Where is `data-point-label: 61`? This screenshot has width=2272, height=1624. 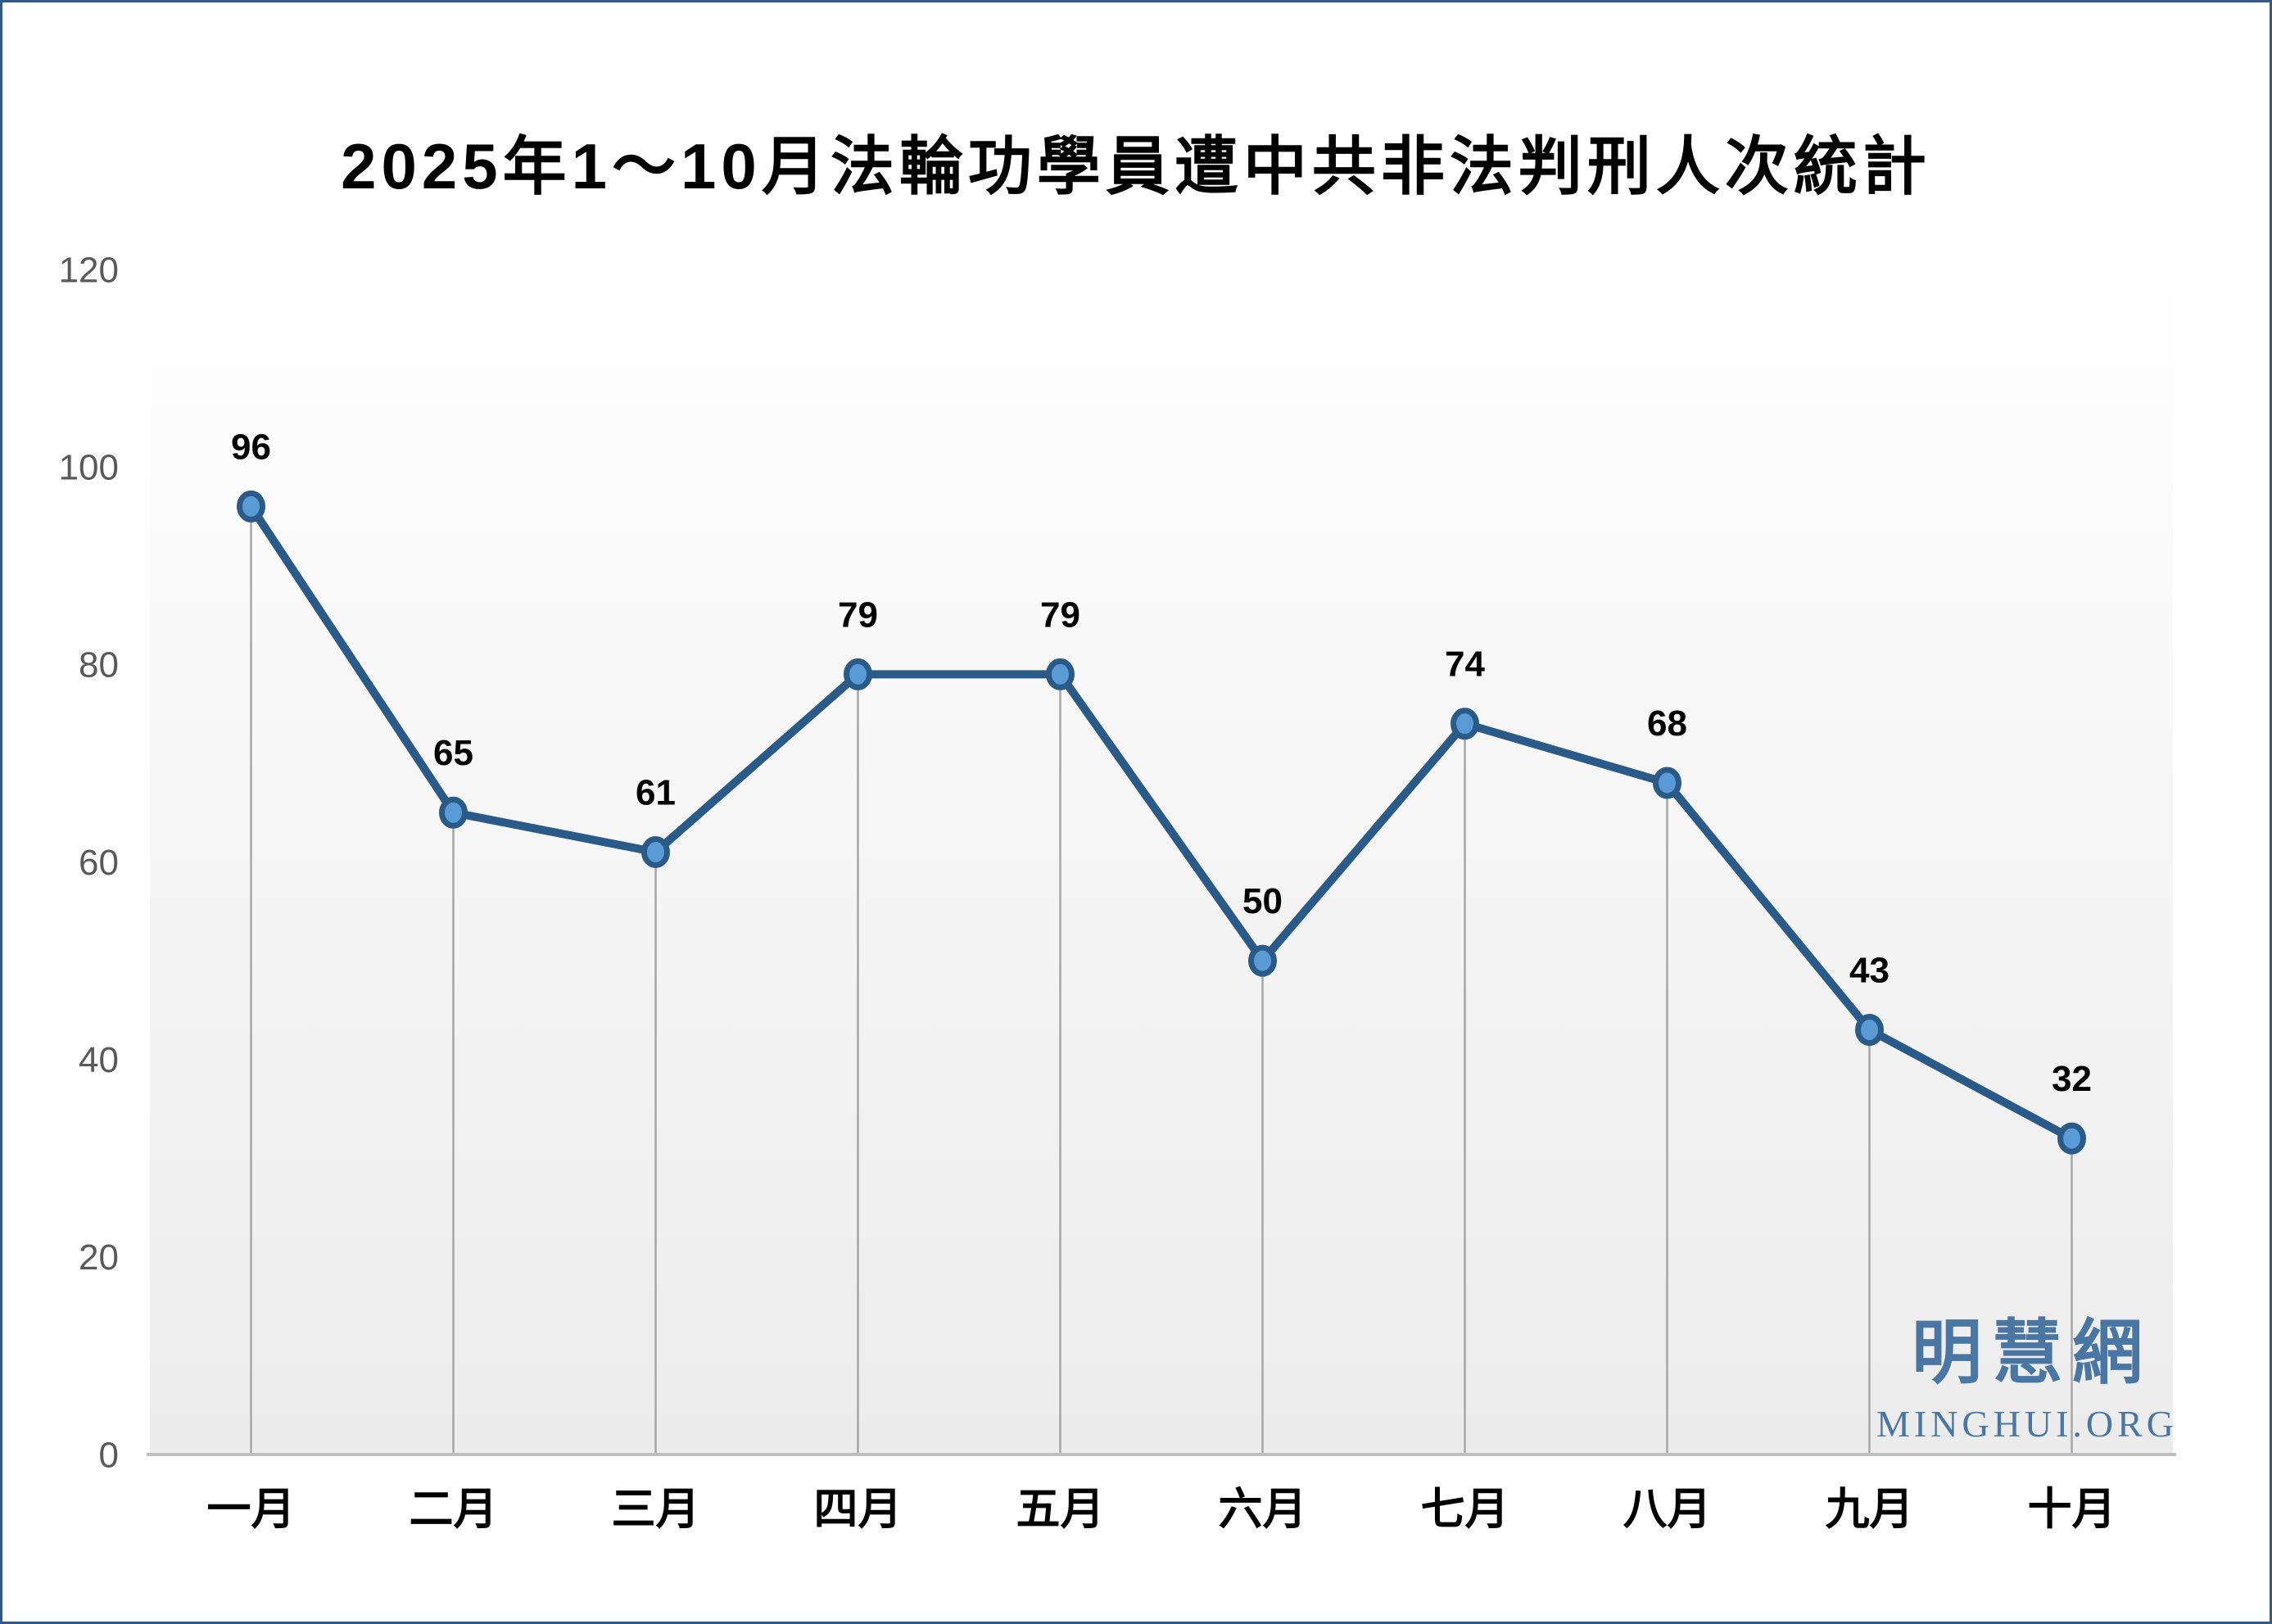
data-point-label: 61 is located at coordinates (656, 792).